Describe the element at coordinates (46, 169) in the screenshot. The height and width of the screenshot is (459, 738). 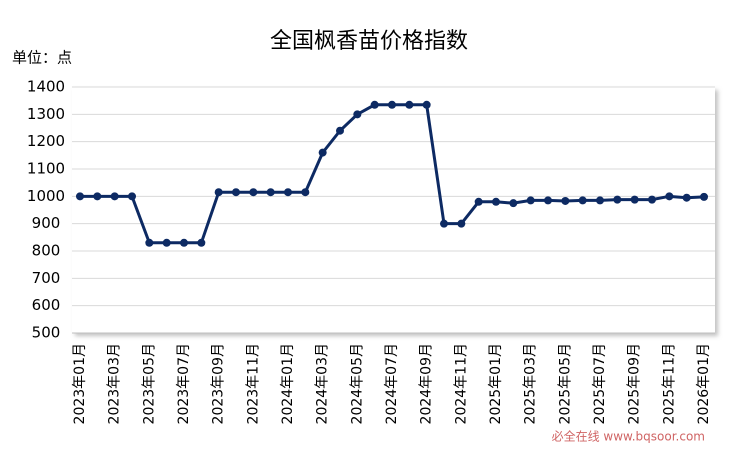
I see `y-tick-label: 1100` at that location.